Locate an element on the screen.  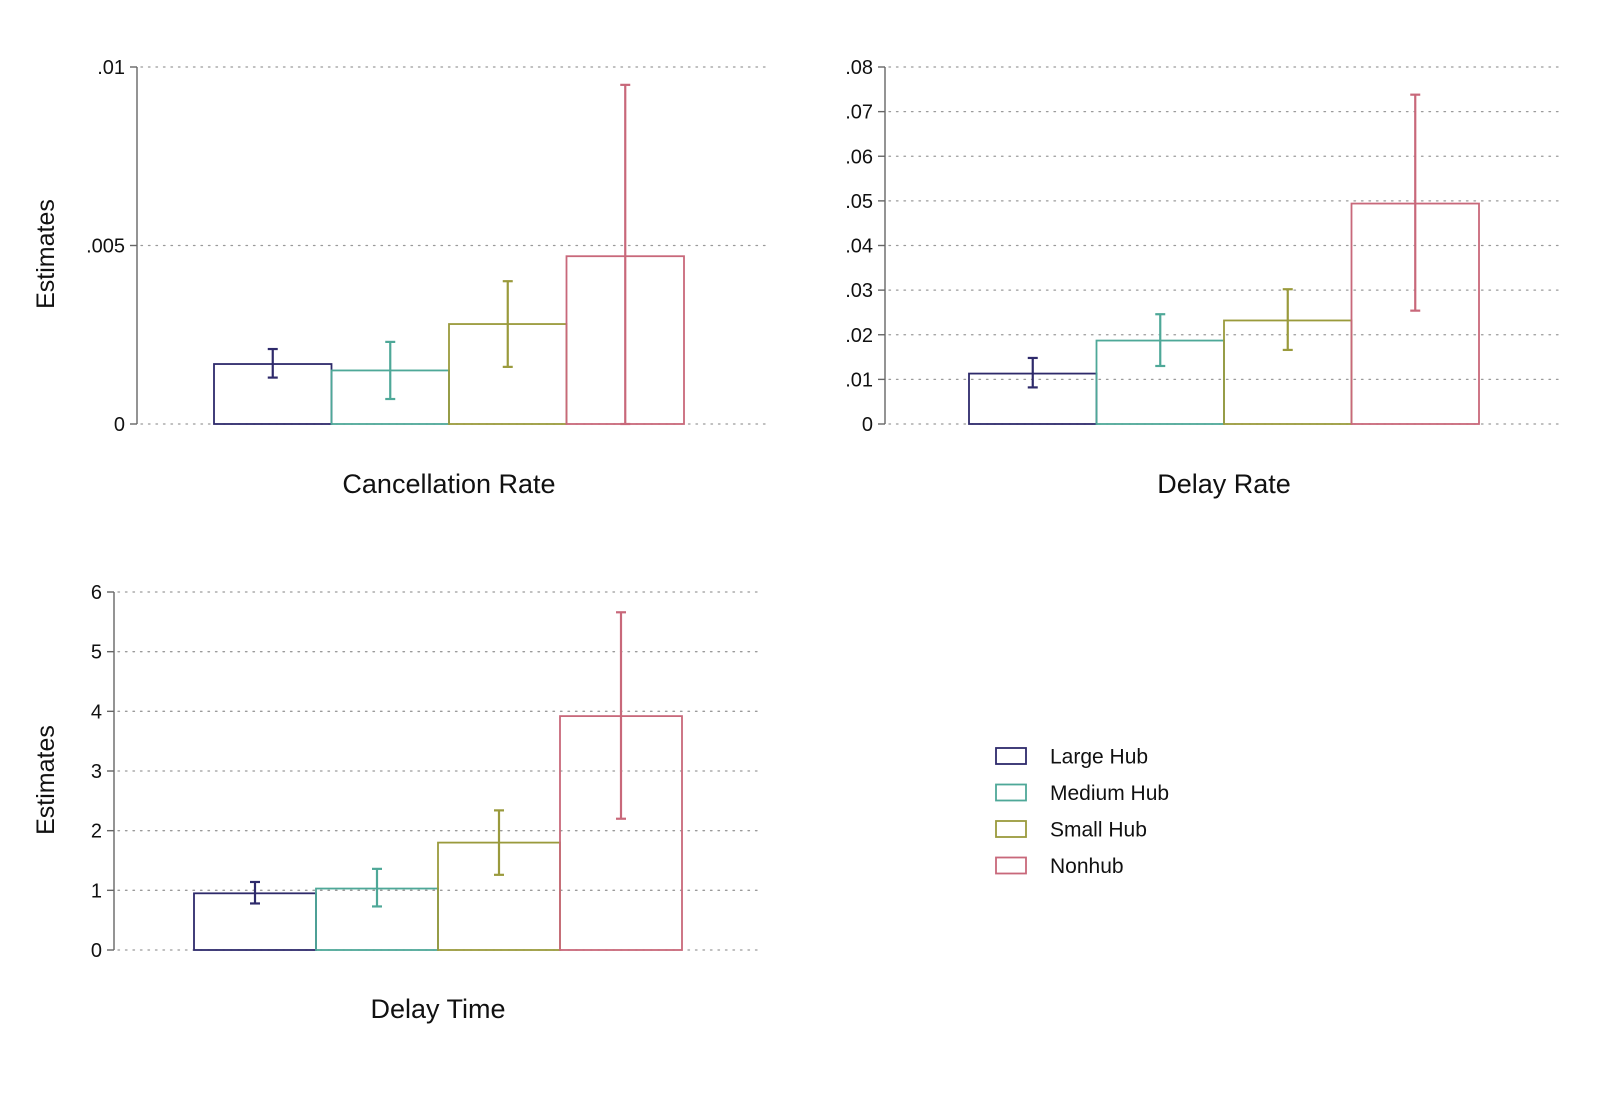
y-tick-label: 4 is located at coordinates (96, 712).